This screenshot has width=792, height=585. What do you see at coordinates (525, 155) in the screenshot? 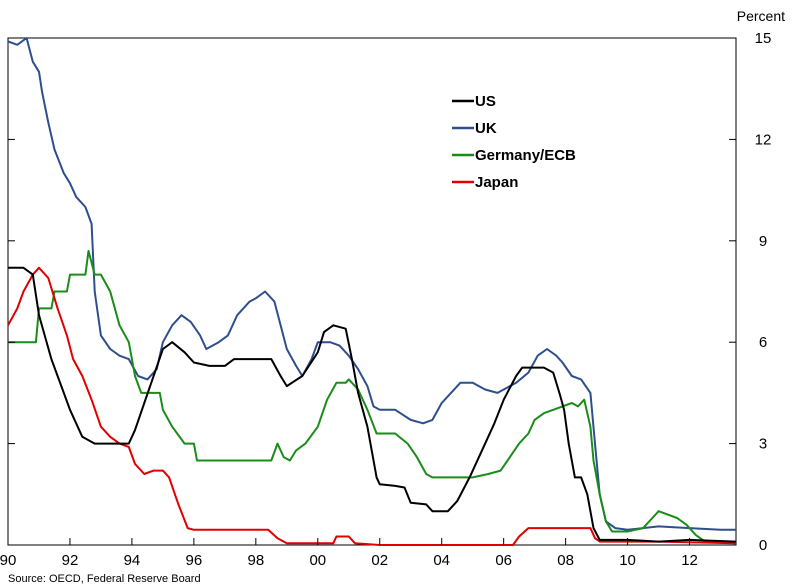
I see `legend-label-germany-ecb: Germany/ECB` at bounding box center [525, 155].